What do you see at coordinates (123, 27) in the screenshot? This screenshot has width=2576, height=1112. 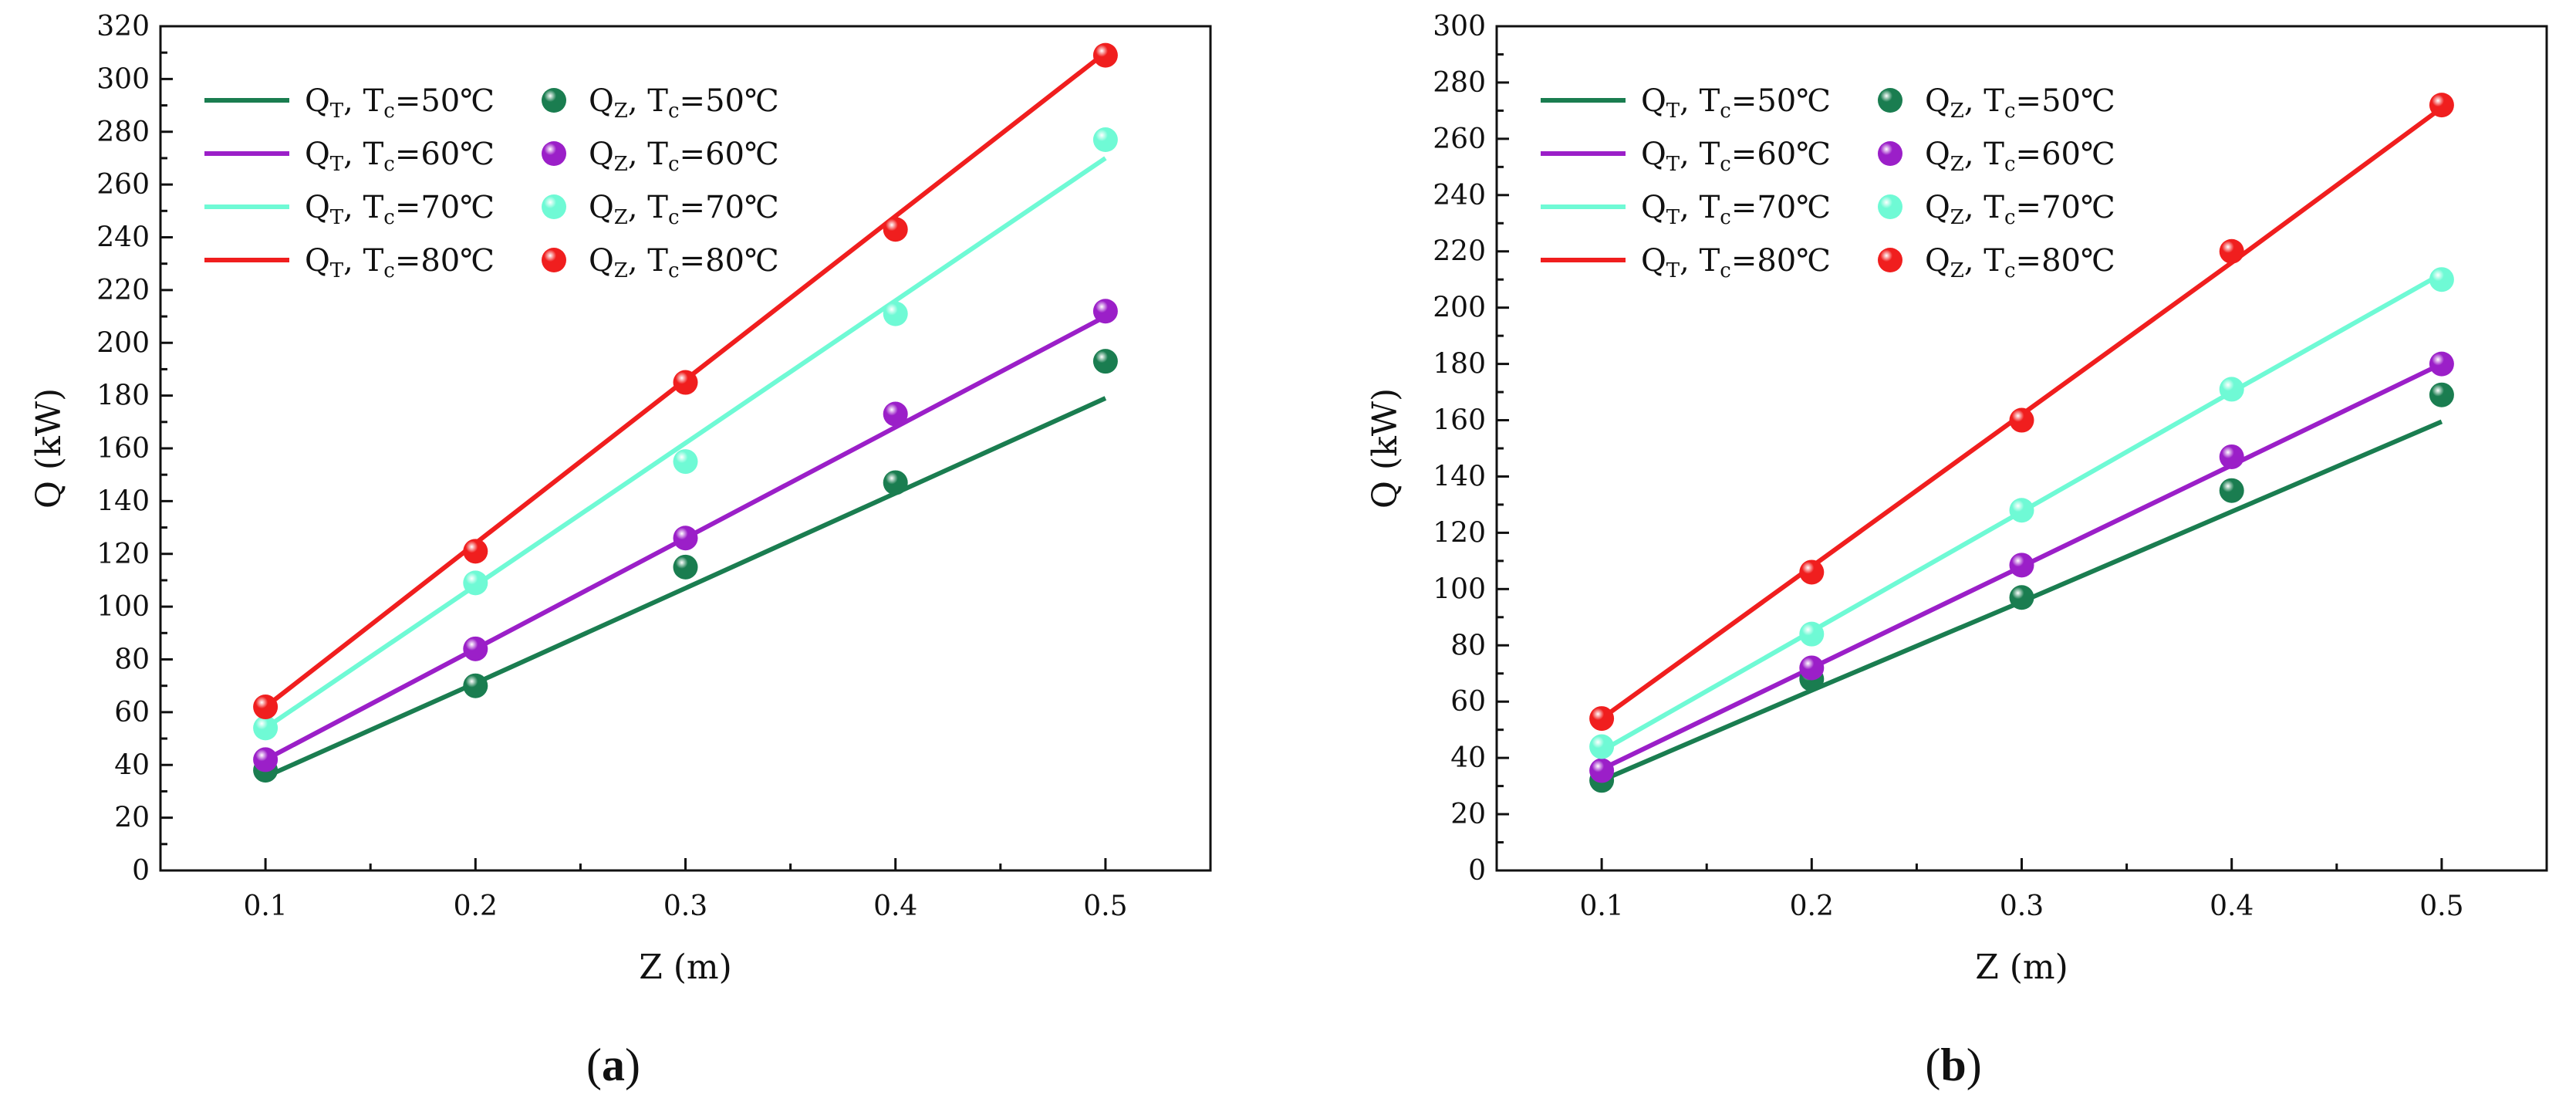 I see `y-tick-label: 320` at bounding box center [123, 27].